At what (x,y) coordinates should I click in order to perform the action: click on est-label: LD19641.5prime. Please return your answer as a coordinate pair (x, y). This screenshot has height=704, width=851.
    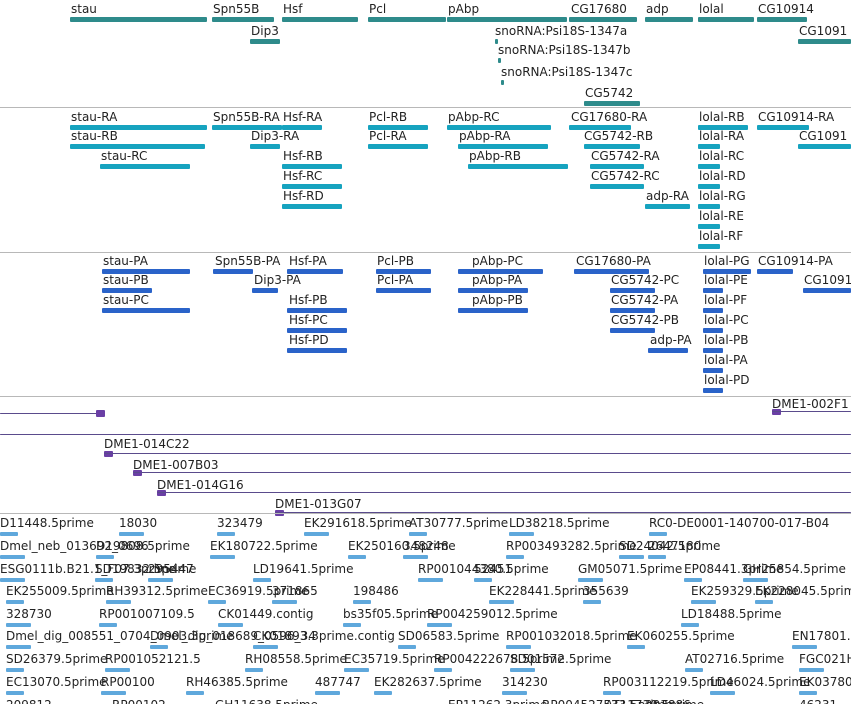
    Looking at the image, I should click on (303, 569).